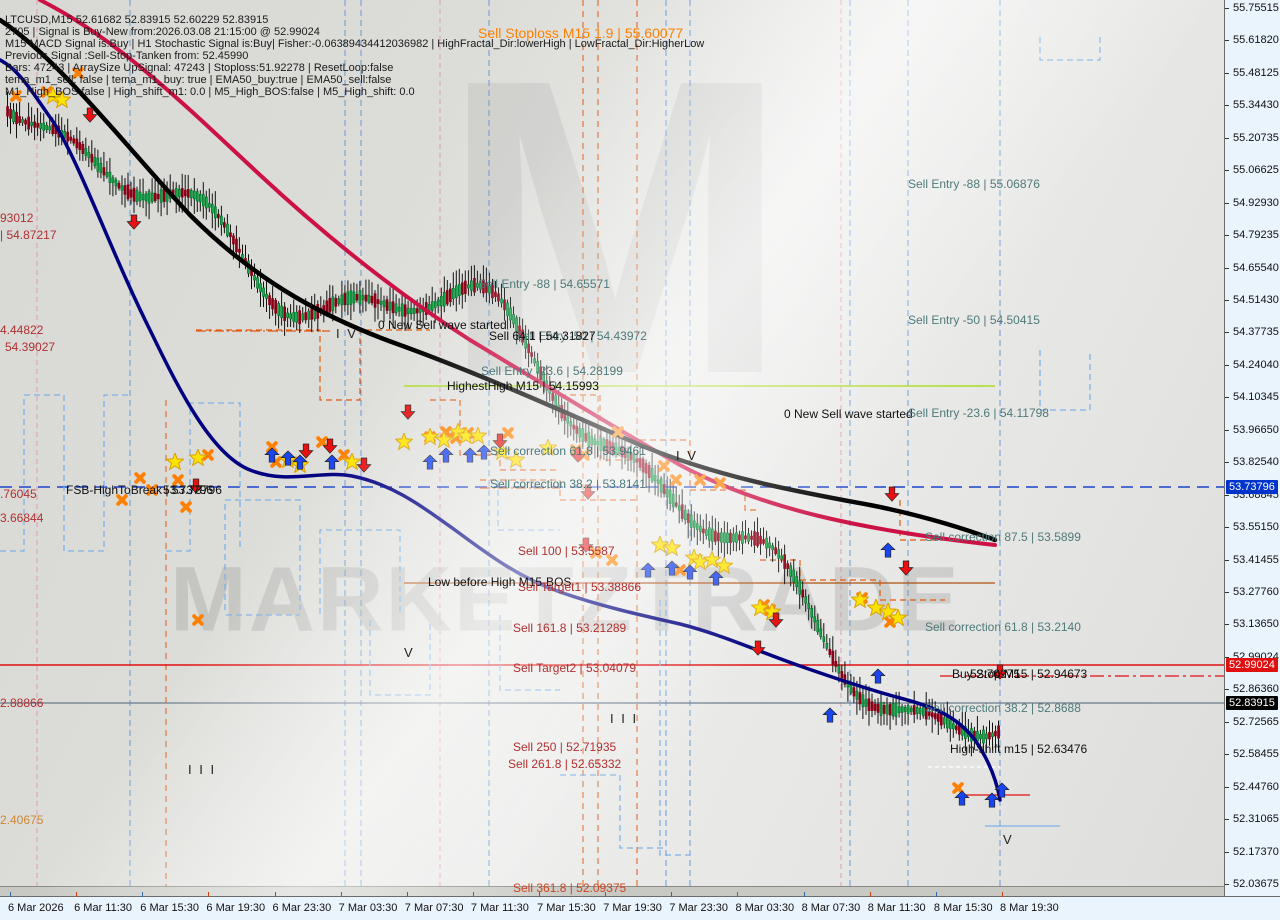 The width and height of the screenshot is (1280, 920). What do you see at coordinates (500, 582) in the screenshot?
I see `chart-label: Low before High M15-BOS` at bounding box center [500, 582].